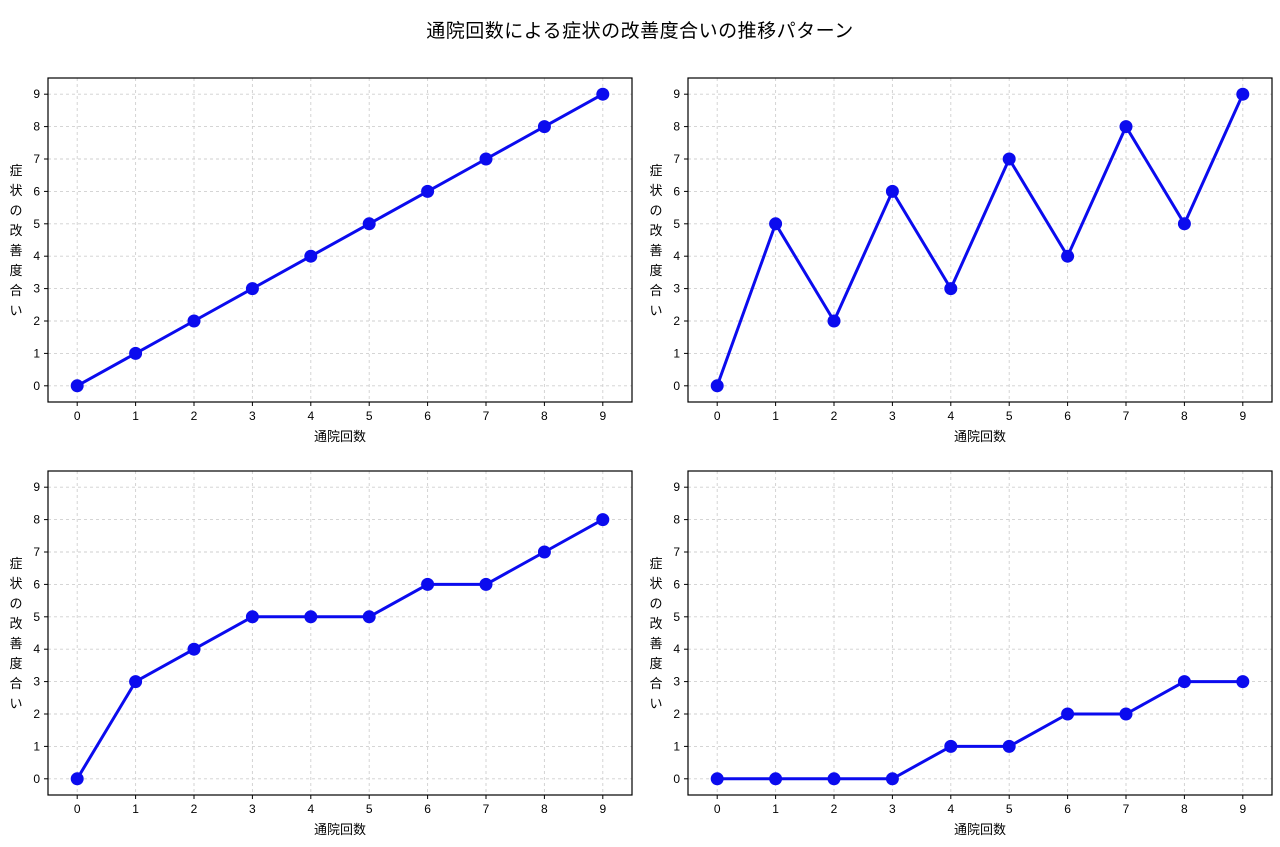 The image size is (1280, 847). I want to click on y-axis-label-char: い, so click(655, 703).